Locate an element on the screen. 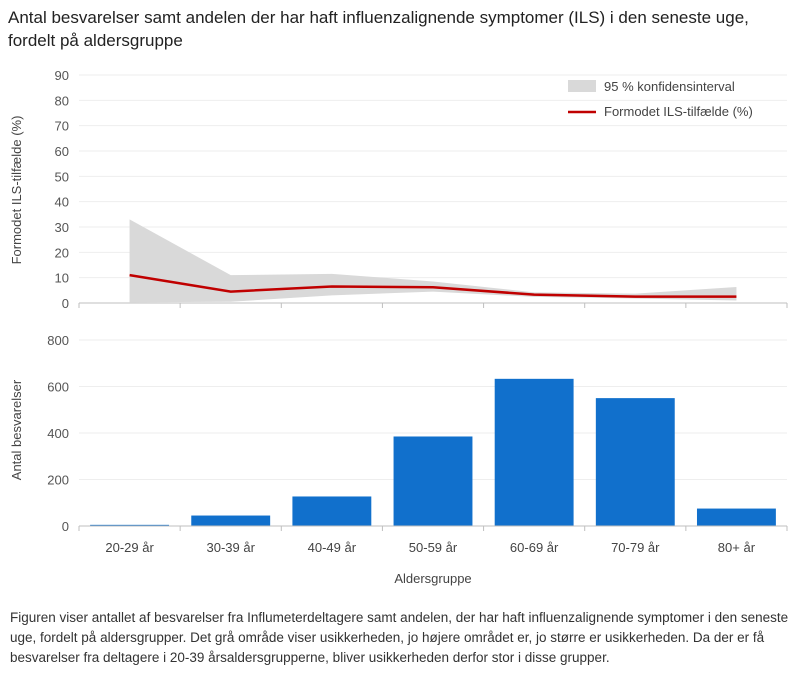  x-category-label: 20-29 år is located at coordinates (129, 547).